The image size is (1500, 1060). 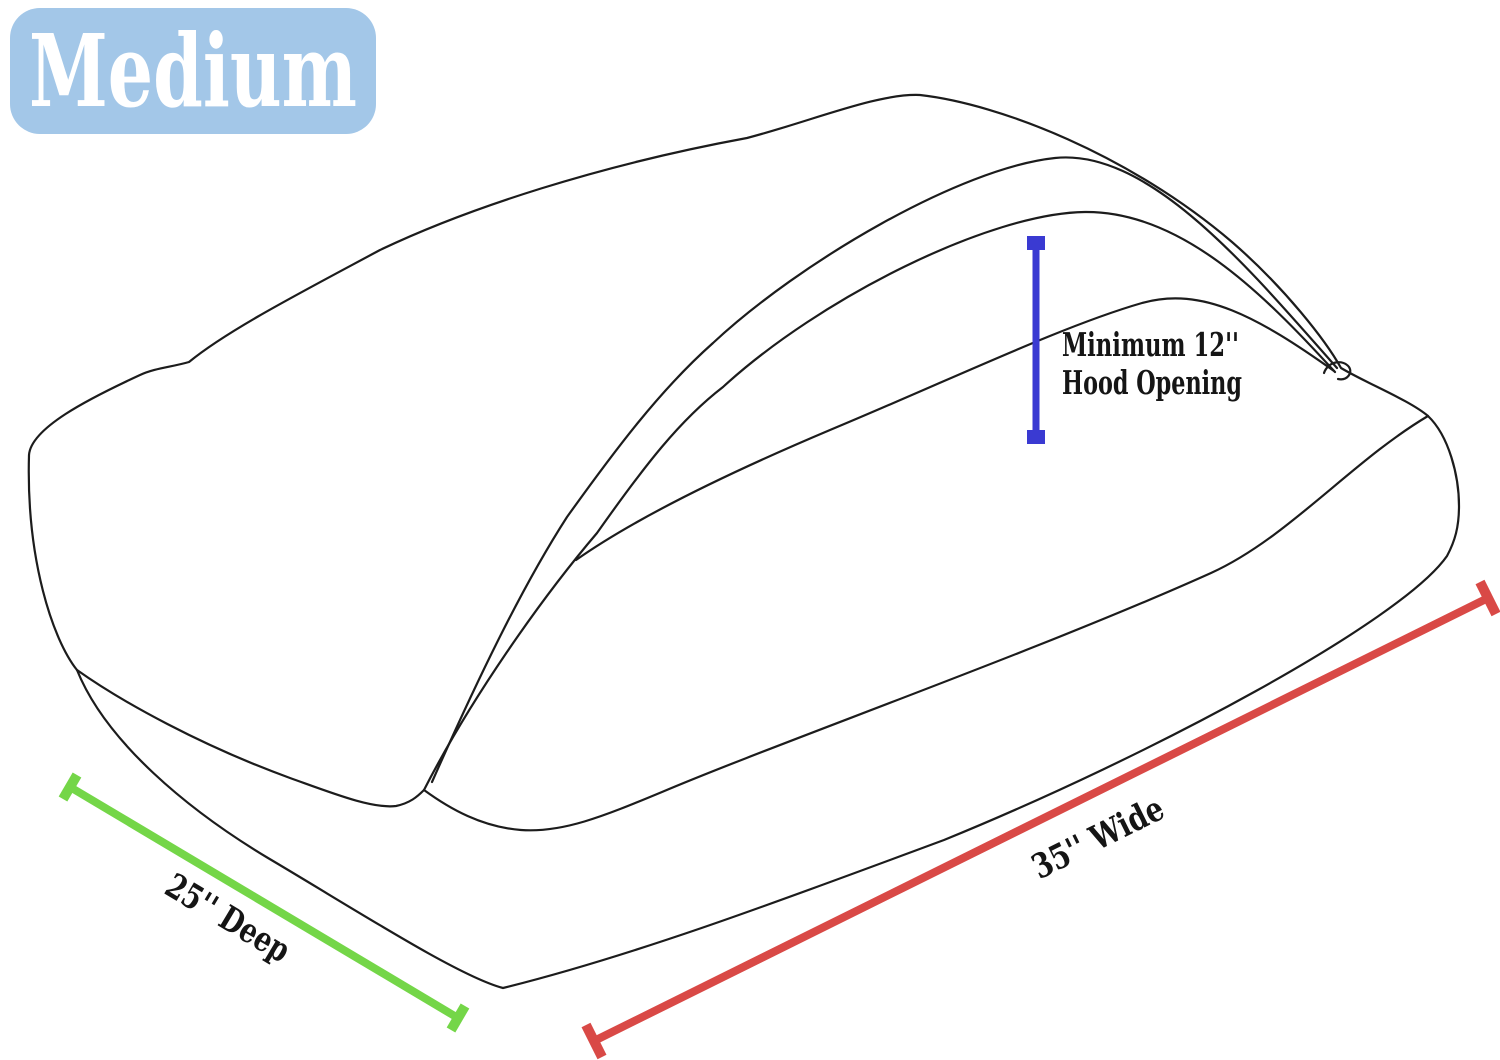 I want to click on hood-opening-dimension: Minimum 12'' Hood Opening, so click(x=1134, y=340).